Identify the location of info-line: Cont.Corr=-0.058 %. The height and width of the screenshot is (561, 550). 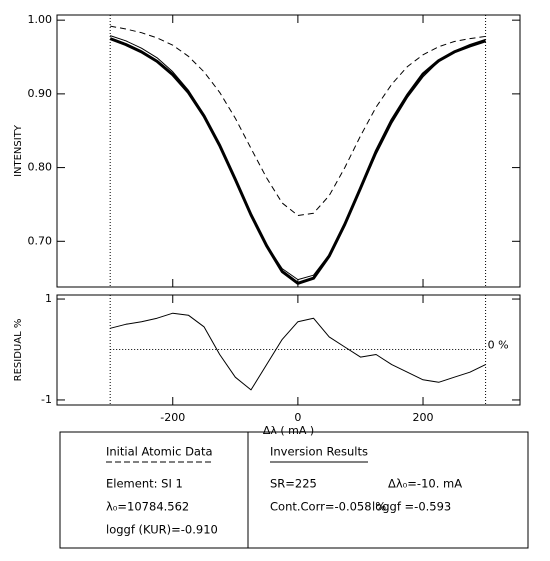
(328, 507).